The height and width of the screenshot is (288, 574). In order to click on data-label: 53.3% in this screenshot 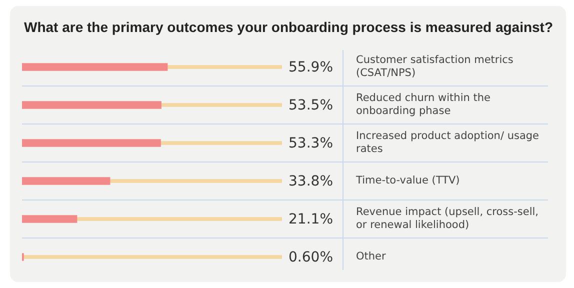, I will do `click(310, 144)`.